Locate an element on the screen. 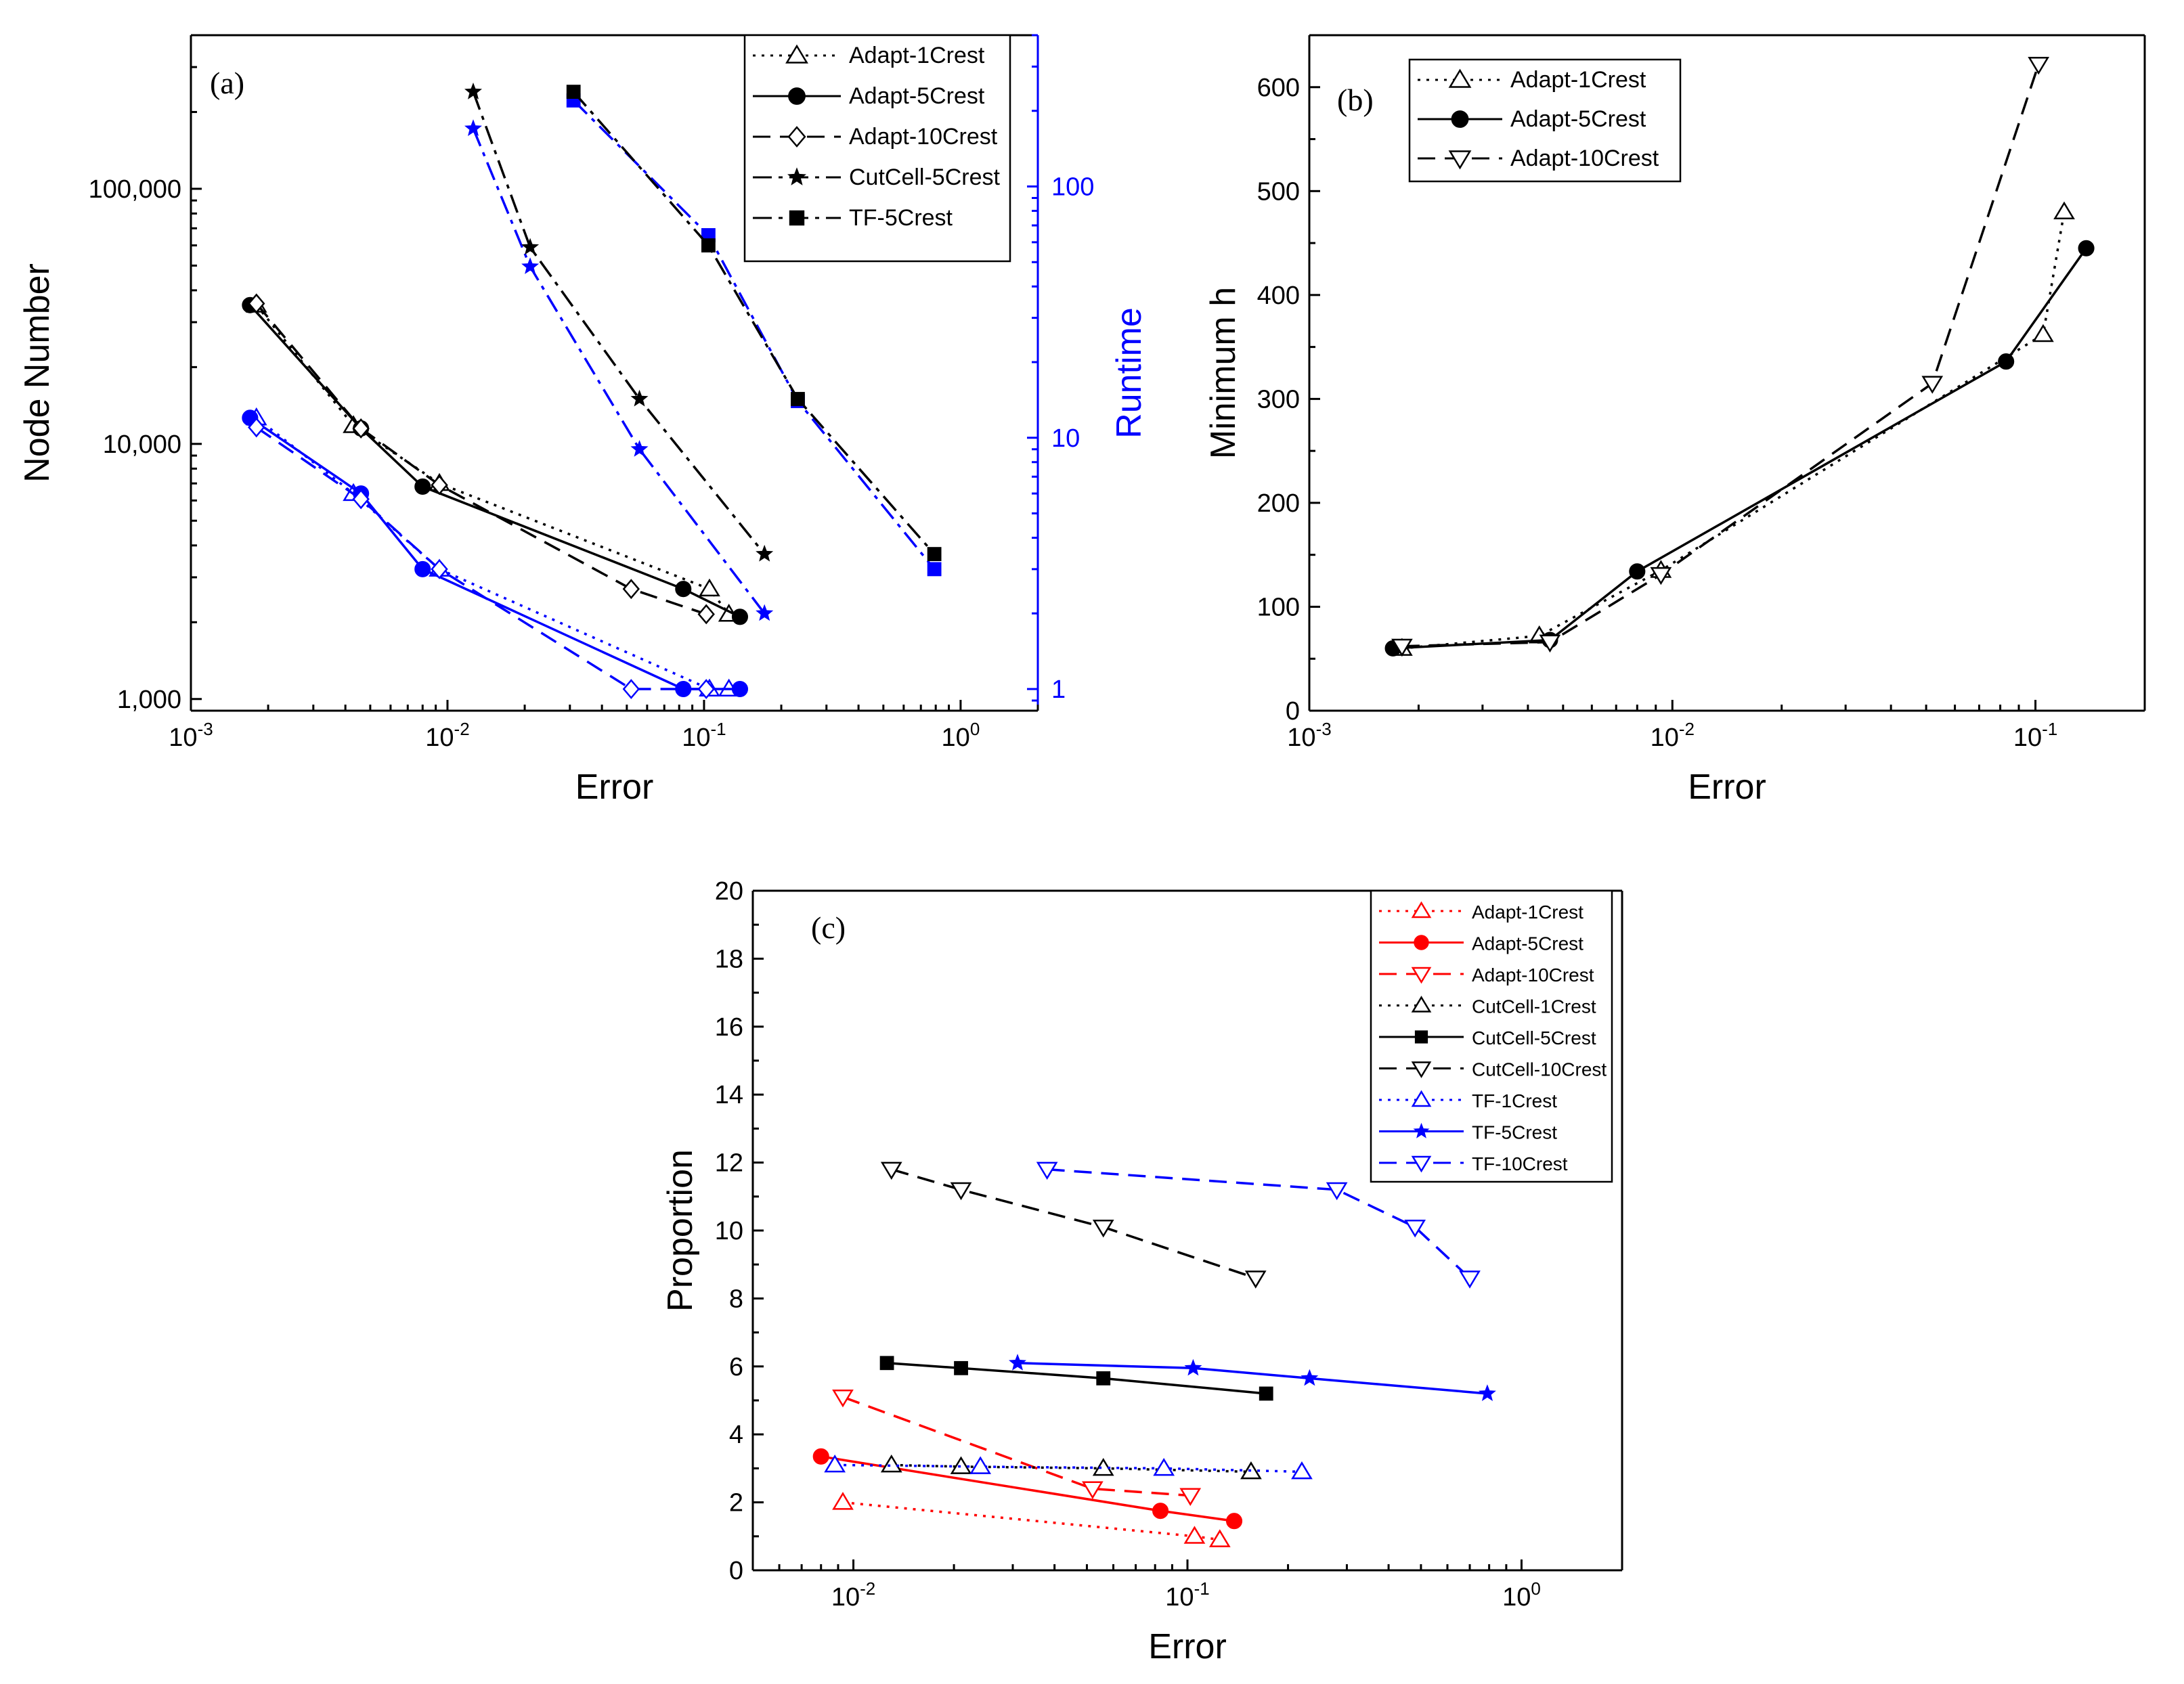 This screenshot has height=1684, width=2184. legend-label-3: CutCell-5Crest is located at coordinates (924, 177).